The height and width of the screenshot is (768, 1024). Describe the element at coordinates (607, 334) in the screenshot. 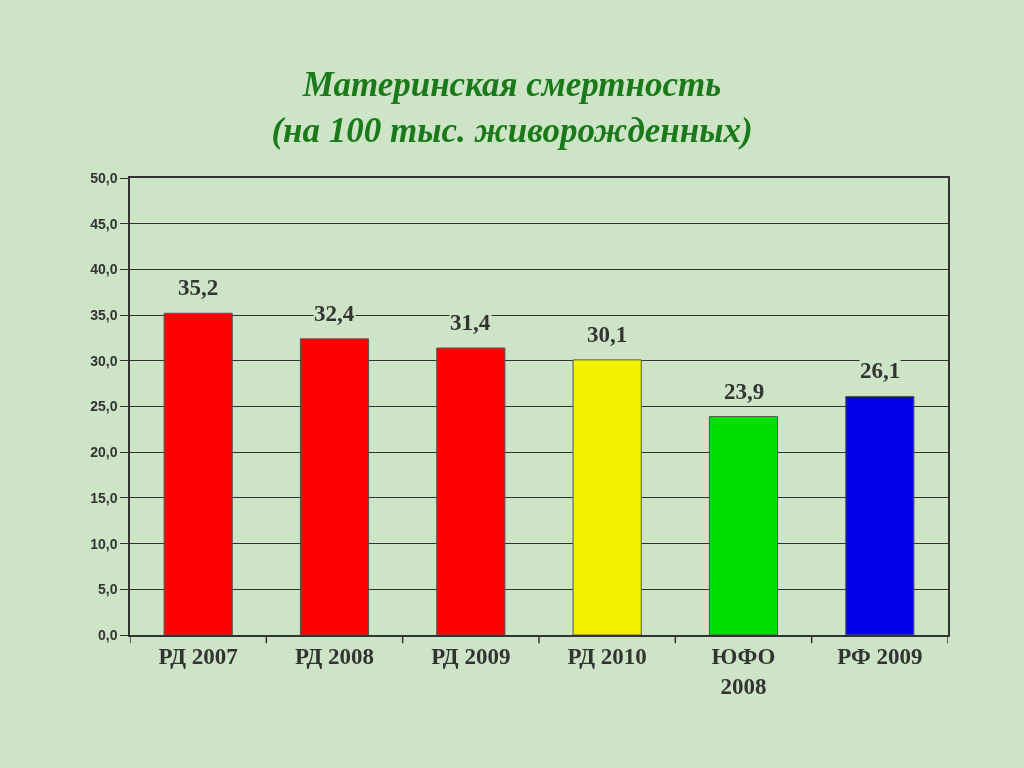

I see `data-label: 30,1` at that location.